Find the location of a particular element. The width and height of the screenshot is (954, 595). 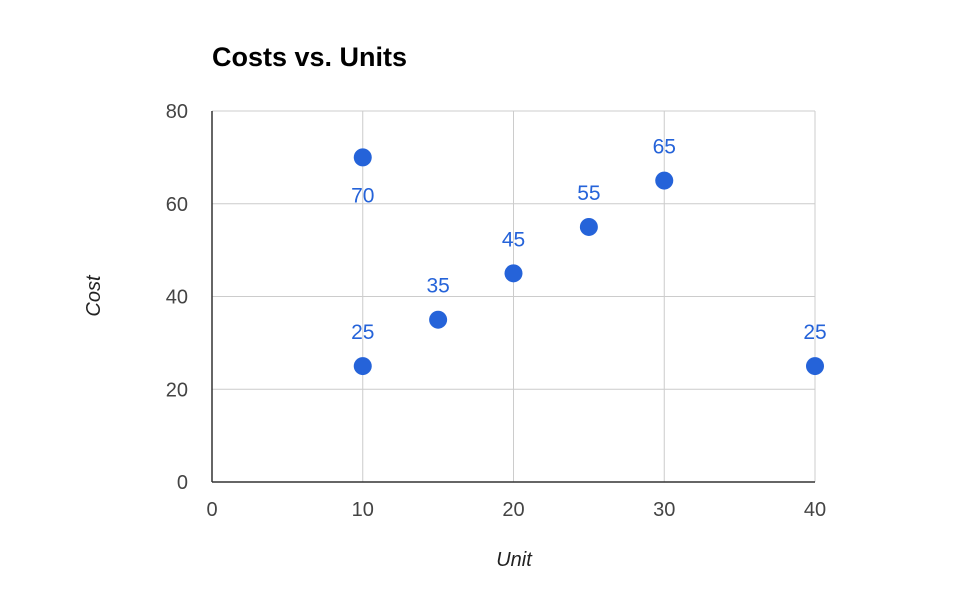

x-tick-label: 40 is located at coordinates (815, 510).